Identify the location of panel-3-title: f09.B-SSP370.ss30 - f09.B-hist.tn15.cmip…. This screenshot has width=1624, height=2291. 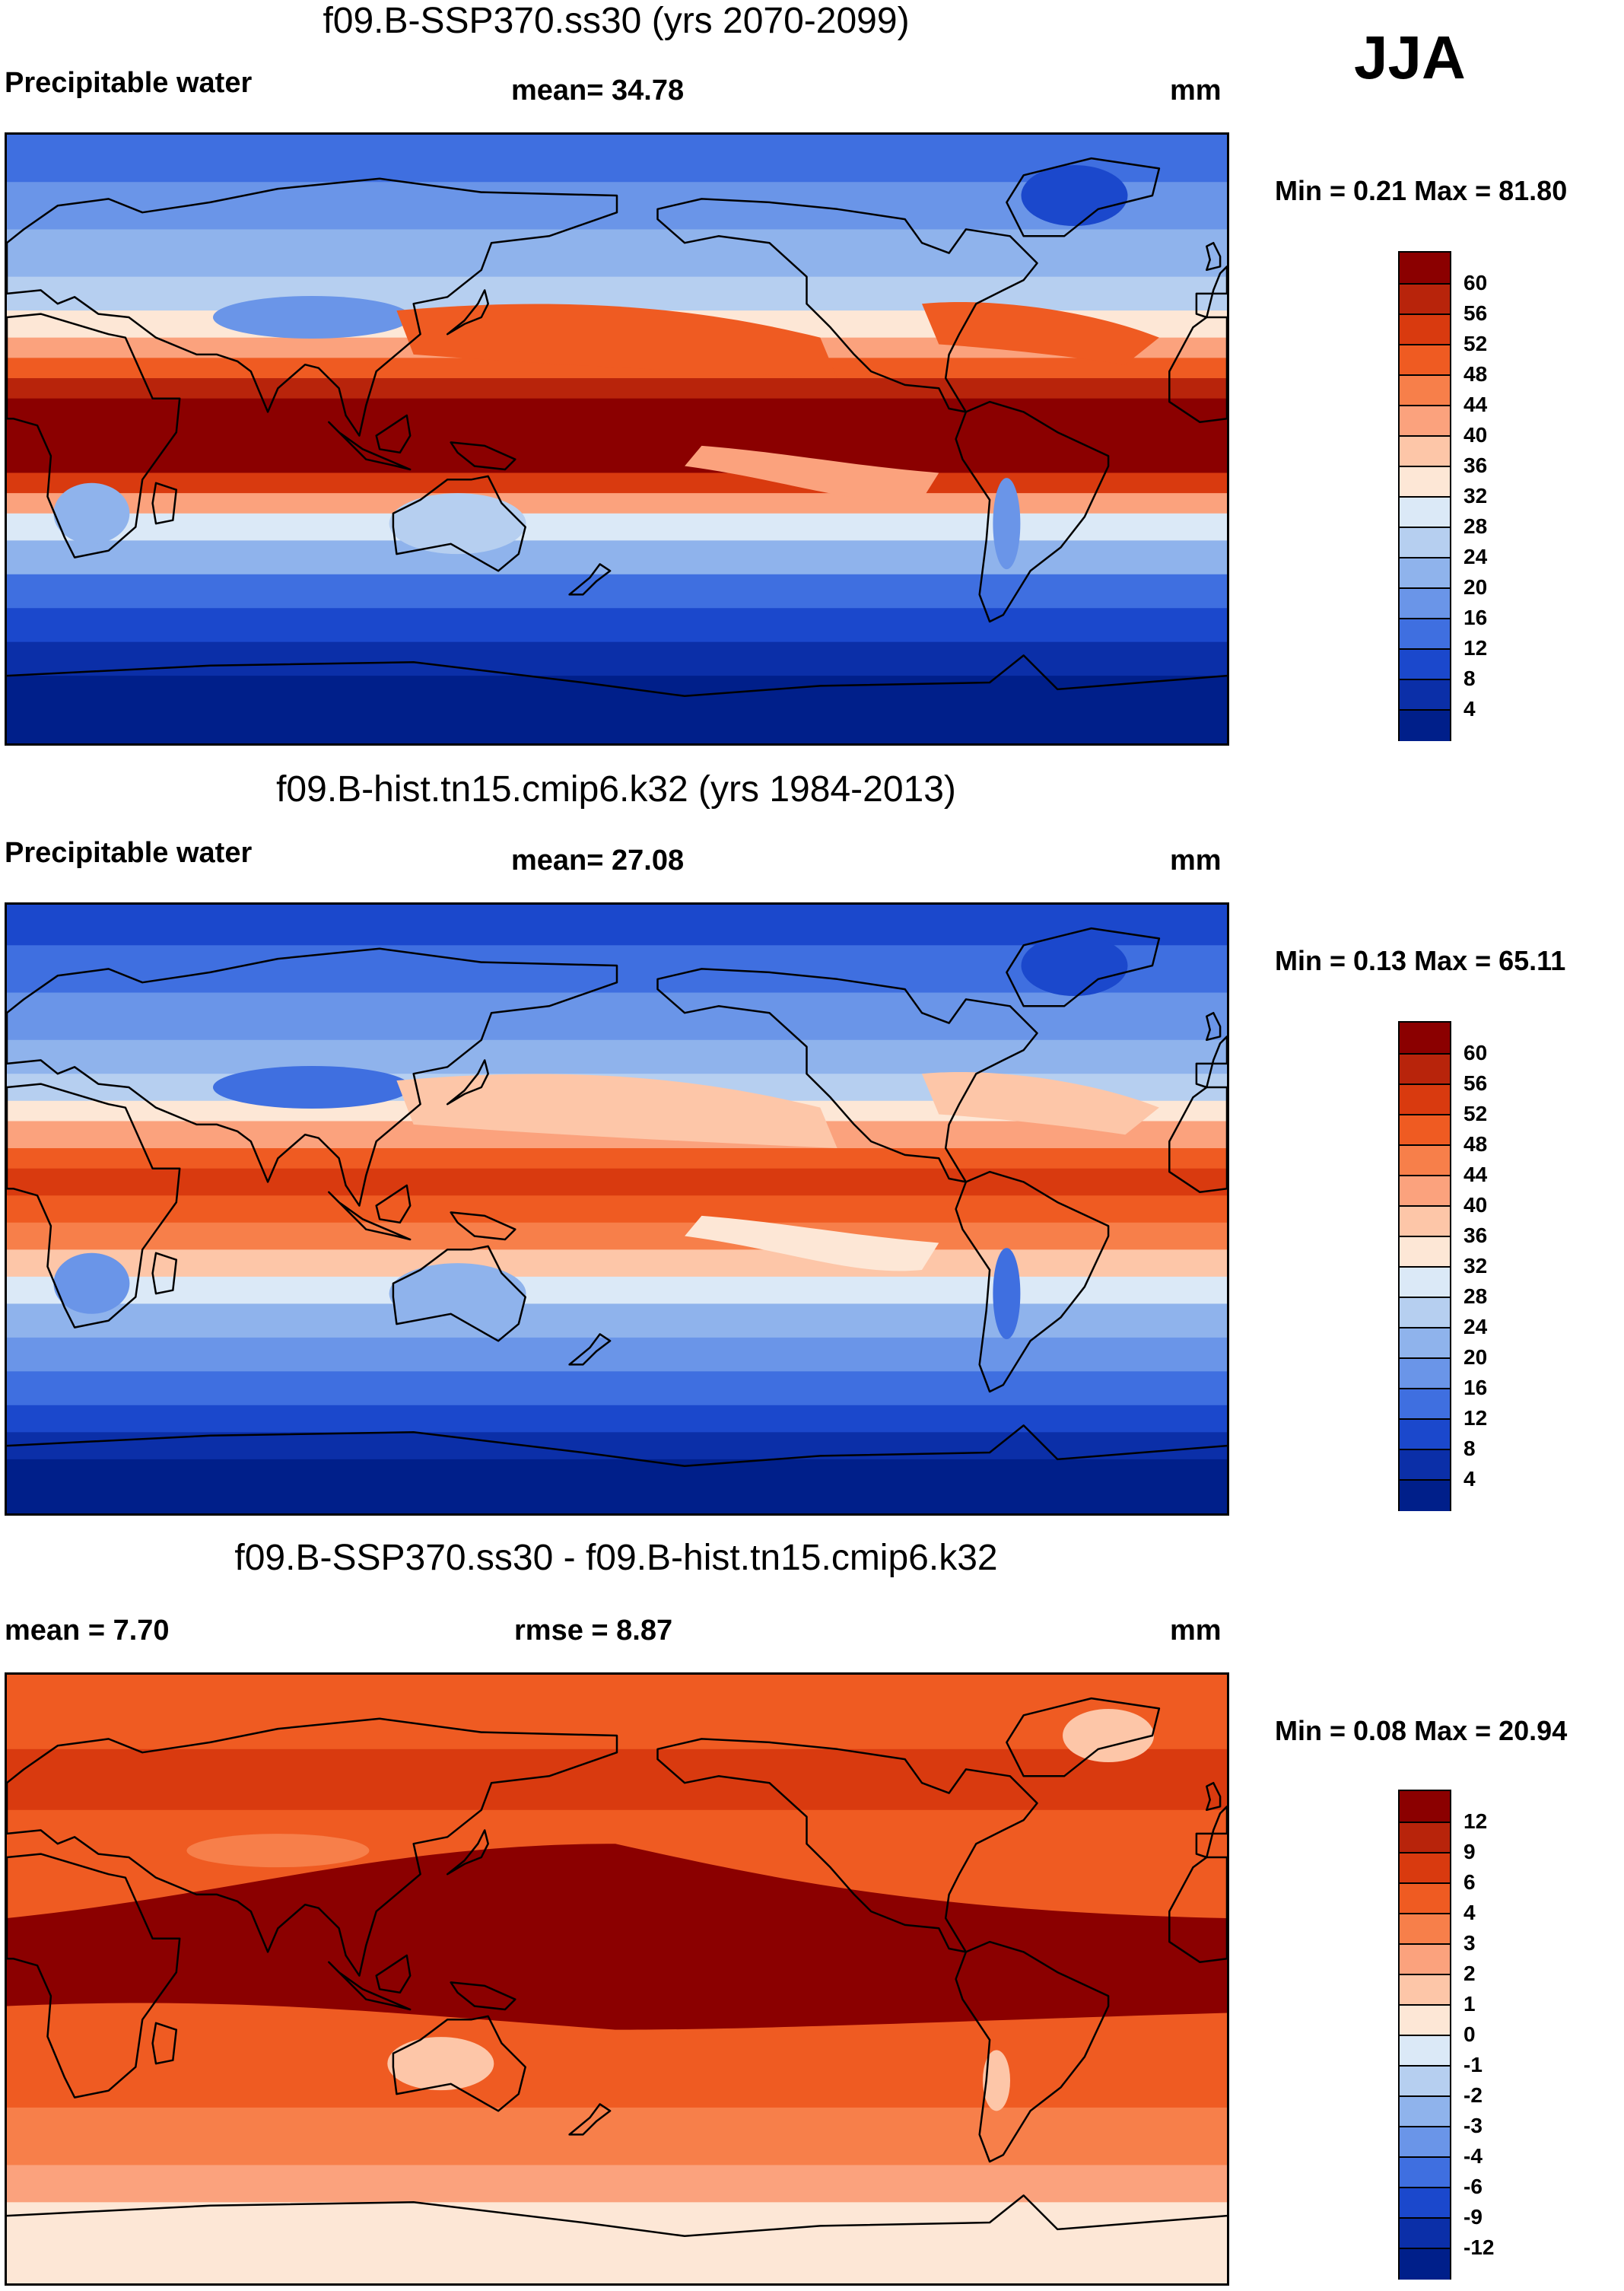
(616, 1558).